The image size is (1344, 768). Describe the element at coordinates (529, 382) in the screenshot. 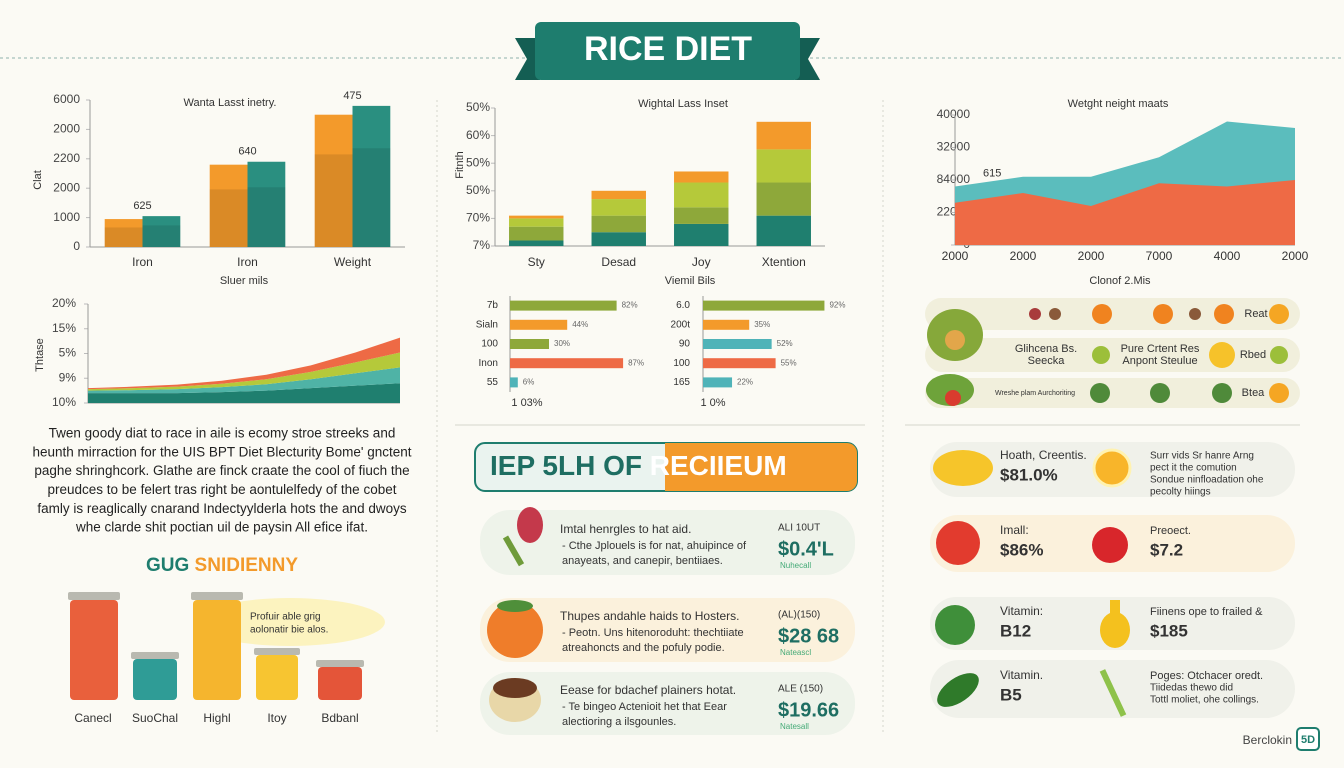

I see `data-label: 6%` at that location.